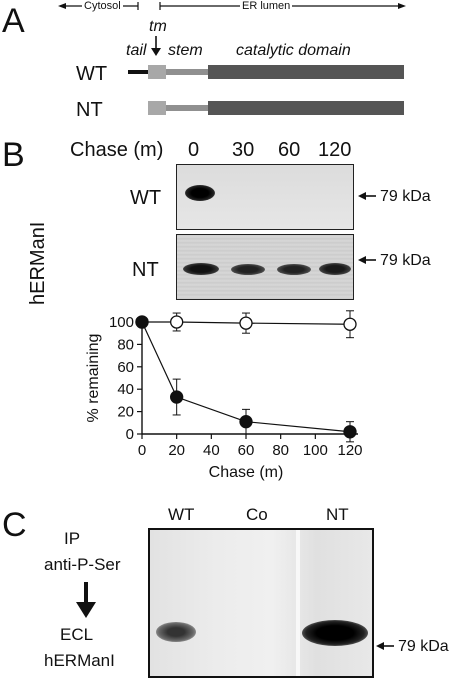  Describe the element at coordinates (266, 6) in the screenshot. I see `er-lumen-label: ER lumen` at that location.